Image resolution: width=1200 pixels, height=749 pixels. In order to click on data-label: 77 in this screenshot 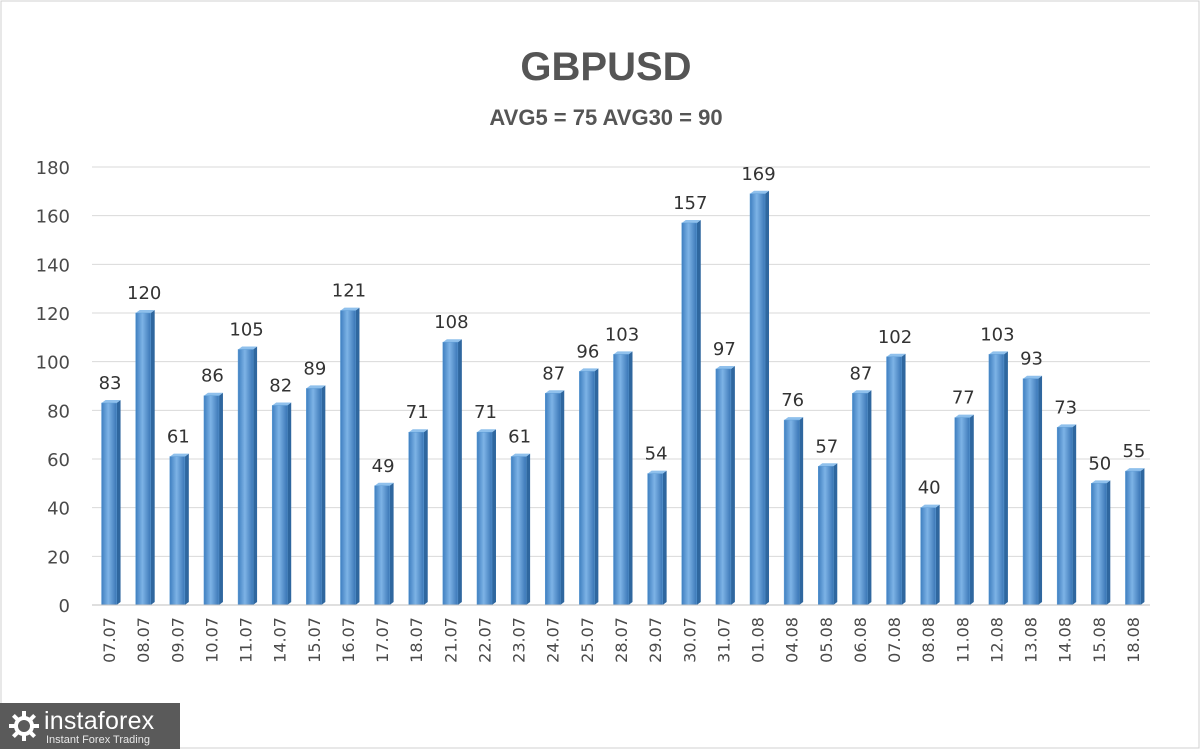, I will do `click(963, 398)`.